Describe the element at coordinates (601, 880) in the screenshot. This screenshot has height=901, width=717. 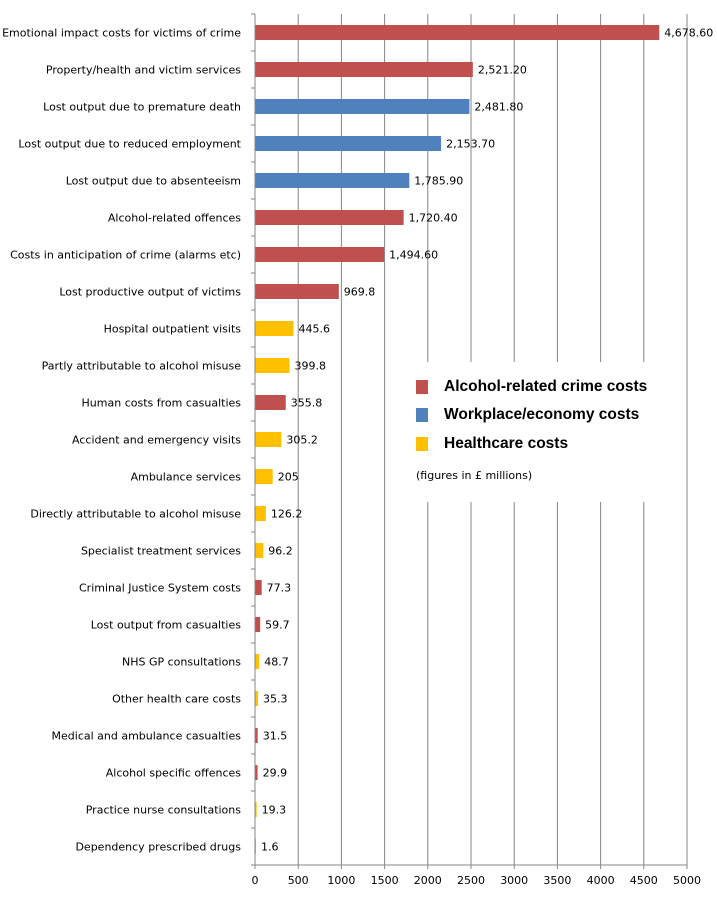
I see `x-tick-label: 4000` at that location.